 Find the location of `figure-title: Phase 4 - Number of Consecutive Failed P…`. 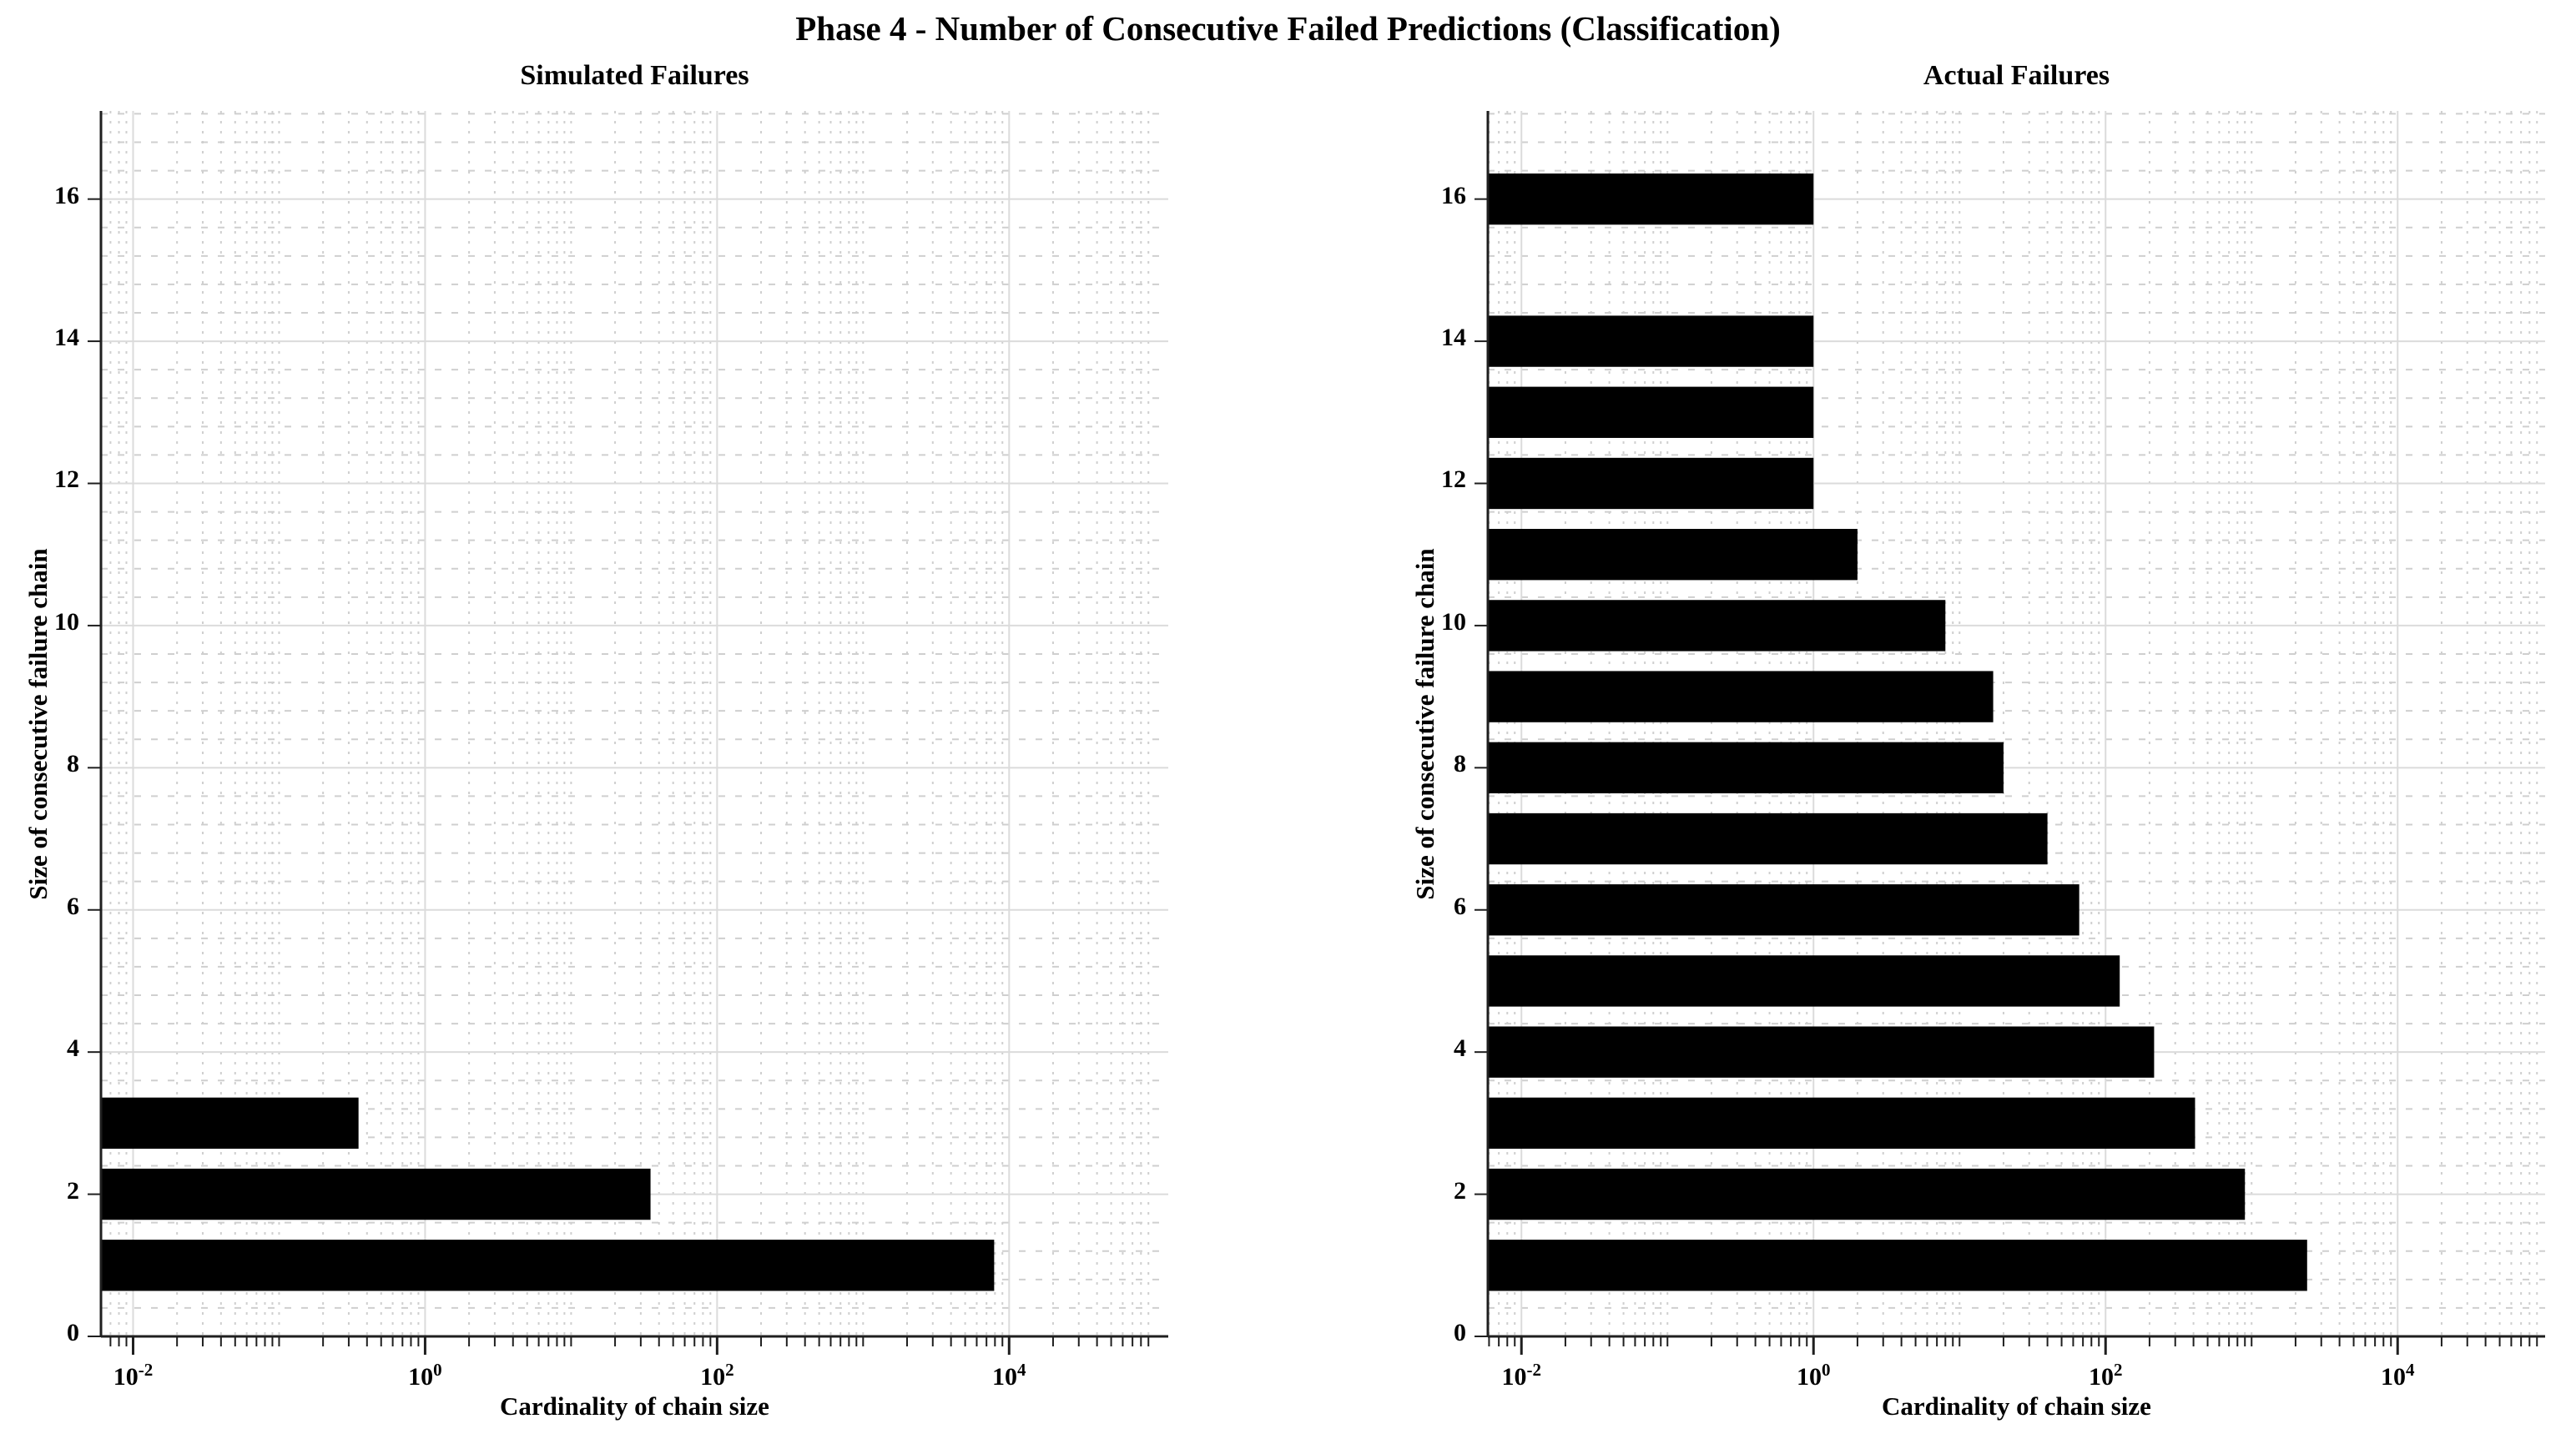

figure-title: Phase 4 - Number of Consecutive Failed P… is located at coordinates (1288, 29).